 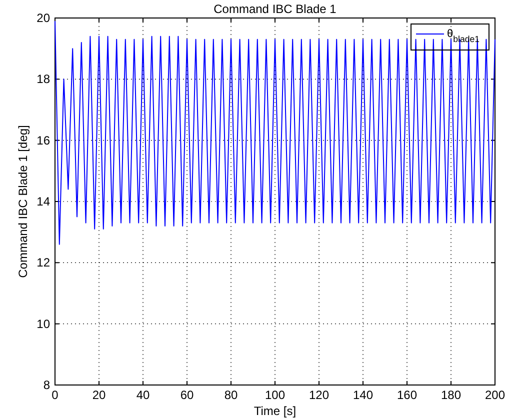 What do you see at coordinates (363, 395) in the screenshot?
I see `x-tick-label: 140` at bounding box center [363, 395].